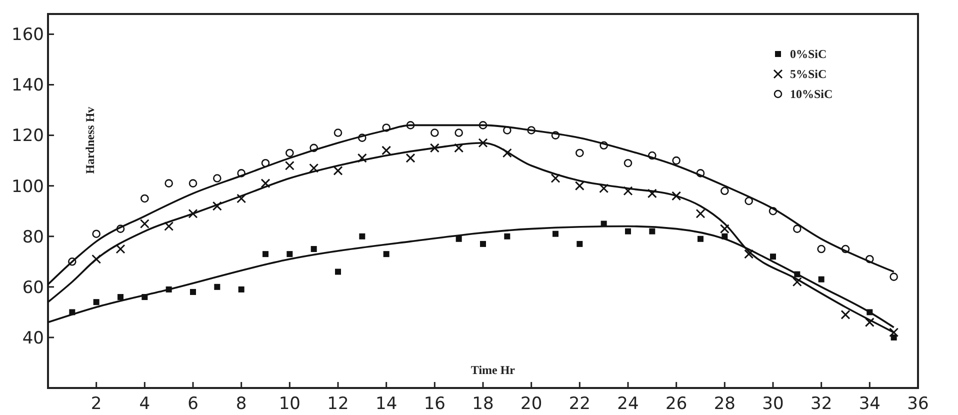 The width and height of the screenshot is (958, 415). Describe the element at coordinates (144, 404) in the screenshot. I see `x-tick-label: 4` at that location.